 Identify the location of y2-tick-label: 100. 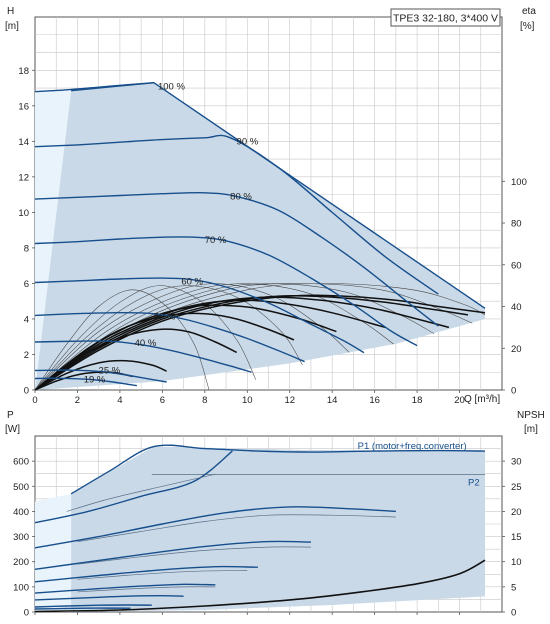
(519, 182).